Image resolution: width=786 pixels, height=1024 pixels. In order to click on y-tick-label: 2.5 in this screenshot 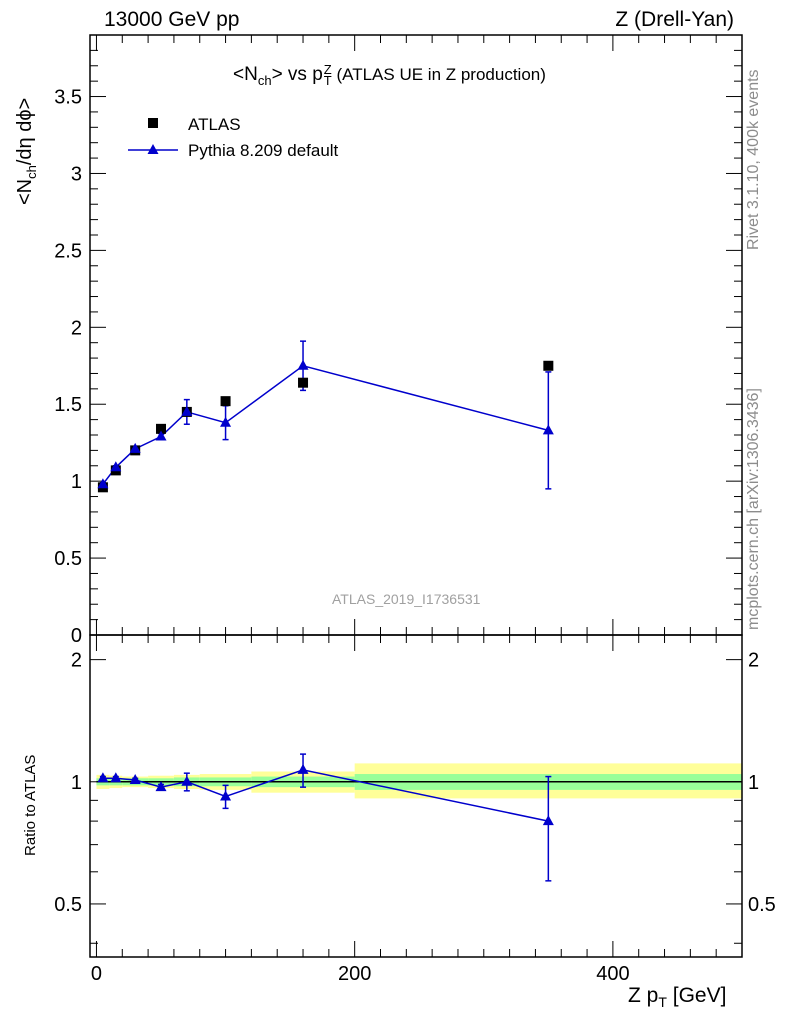, I will do `click(68, 251)`.